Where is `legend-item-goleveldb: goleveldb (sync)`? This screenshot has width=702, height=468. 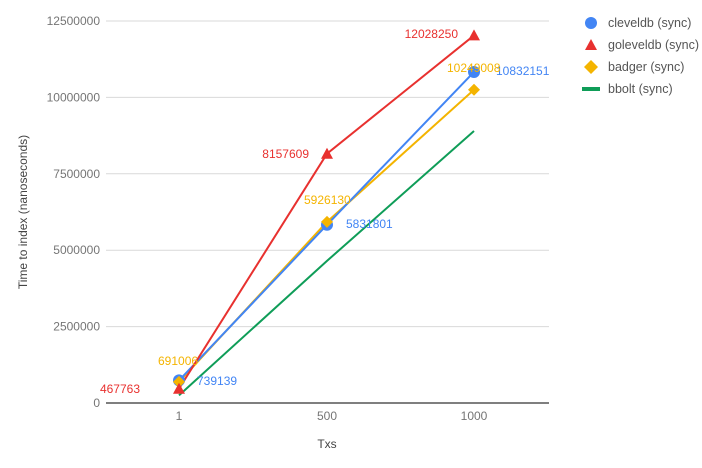 legend-item-goleveldb: goleveldb (sync) is located at coordinates (639, 45).